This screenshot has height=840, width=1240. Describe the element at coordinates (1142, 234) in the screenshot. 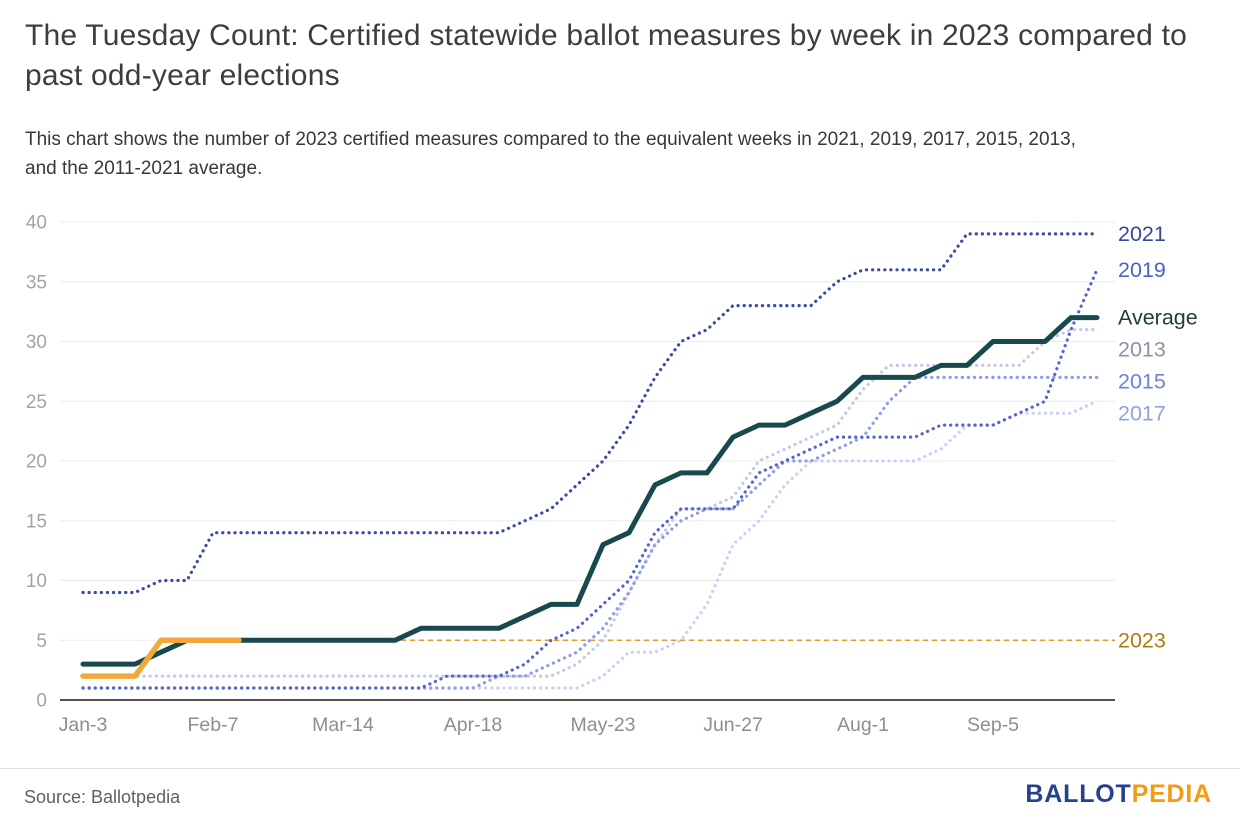

I see `series-label-2021: 2021` at that location.